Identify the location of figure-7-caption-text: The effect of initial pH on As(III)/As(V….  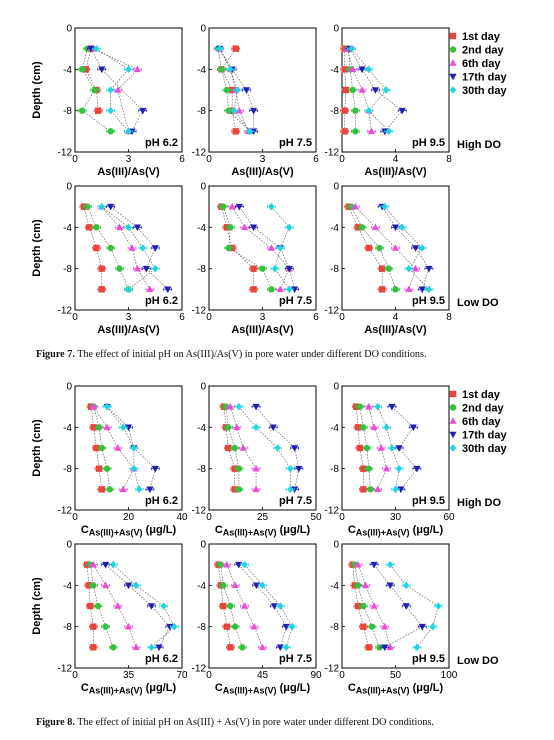
(250, 354).